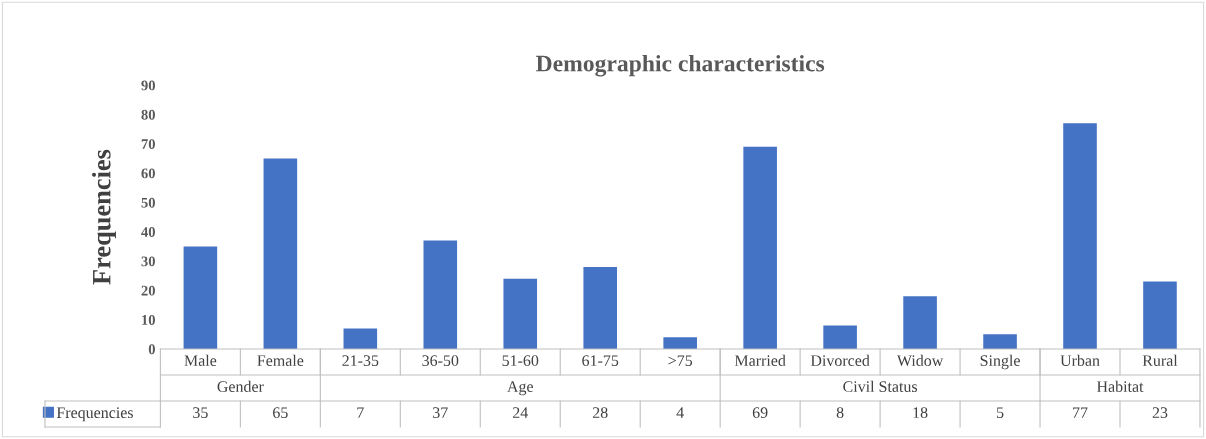  Describe the element at coordinates (94, 414) in the screenshot. I see `legend-label: Frequencies` at that location.